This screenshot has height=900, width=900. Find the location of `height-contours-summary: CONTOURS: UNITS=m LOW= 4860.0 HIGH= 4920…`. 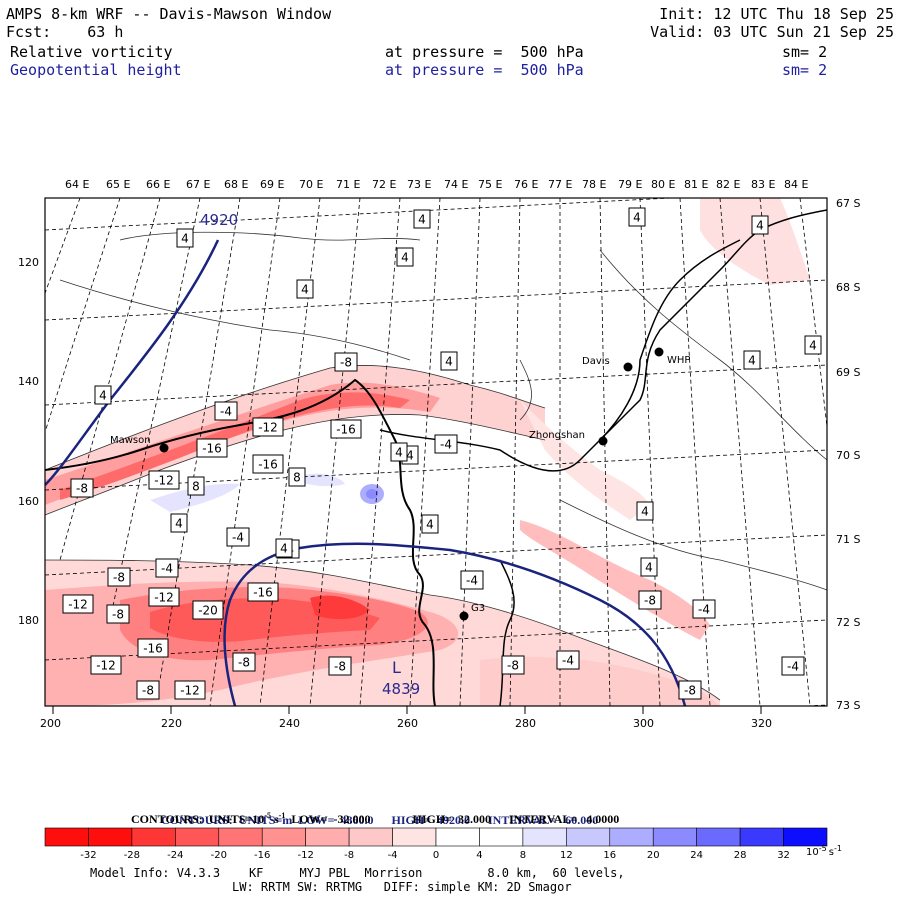

height-contours-summary: CONTOURS: UNITS=m LOW= 4860.0 HIGH= 4920… is located at coordinates (380, 820).